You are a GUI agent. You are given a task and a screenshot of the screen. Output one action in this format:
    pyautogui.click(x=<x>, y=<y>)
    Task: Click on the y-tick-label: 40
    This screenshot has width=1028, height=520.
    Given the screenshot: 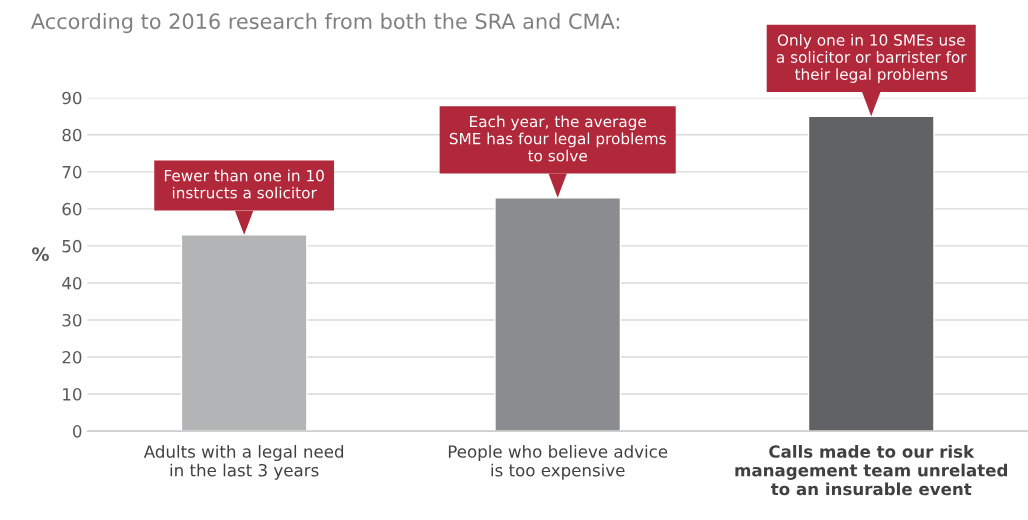 What is the action you would take?
    pyautogui.click(x=72, y=283)
    